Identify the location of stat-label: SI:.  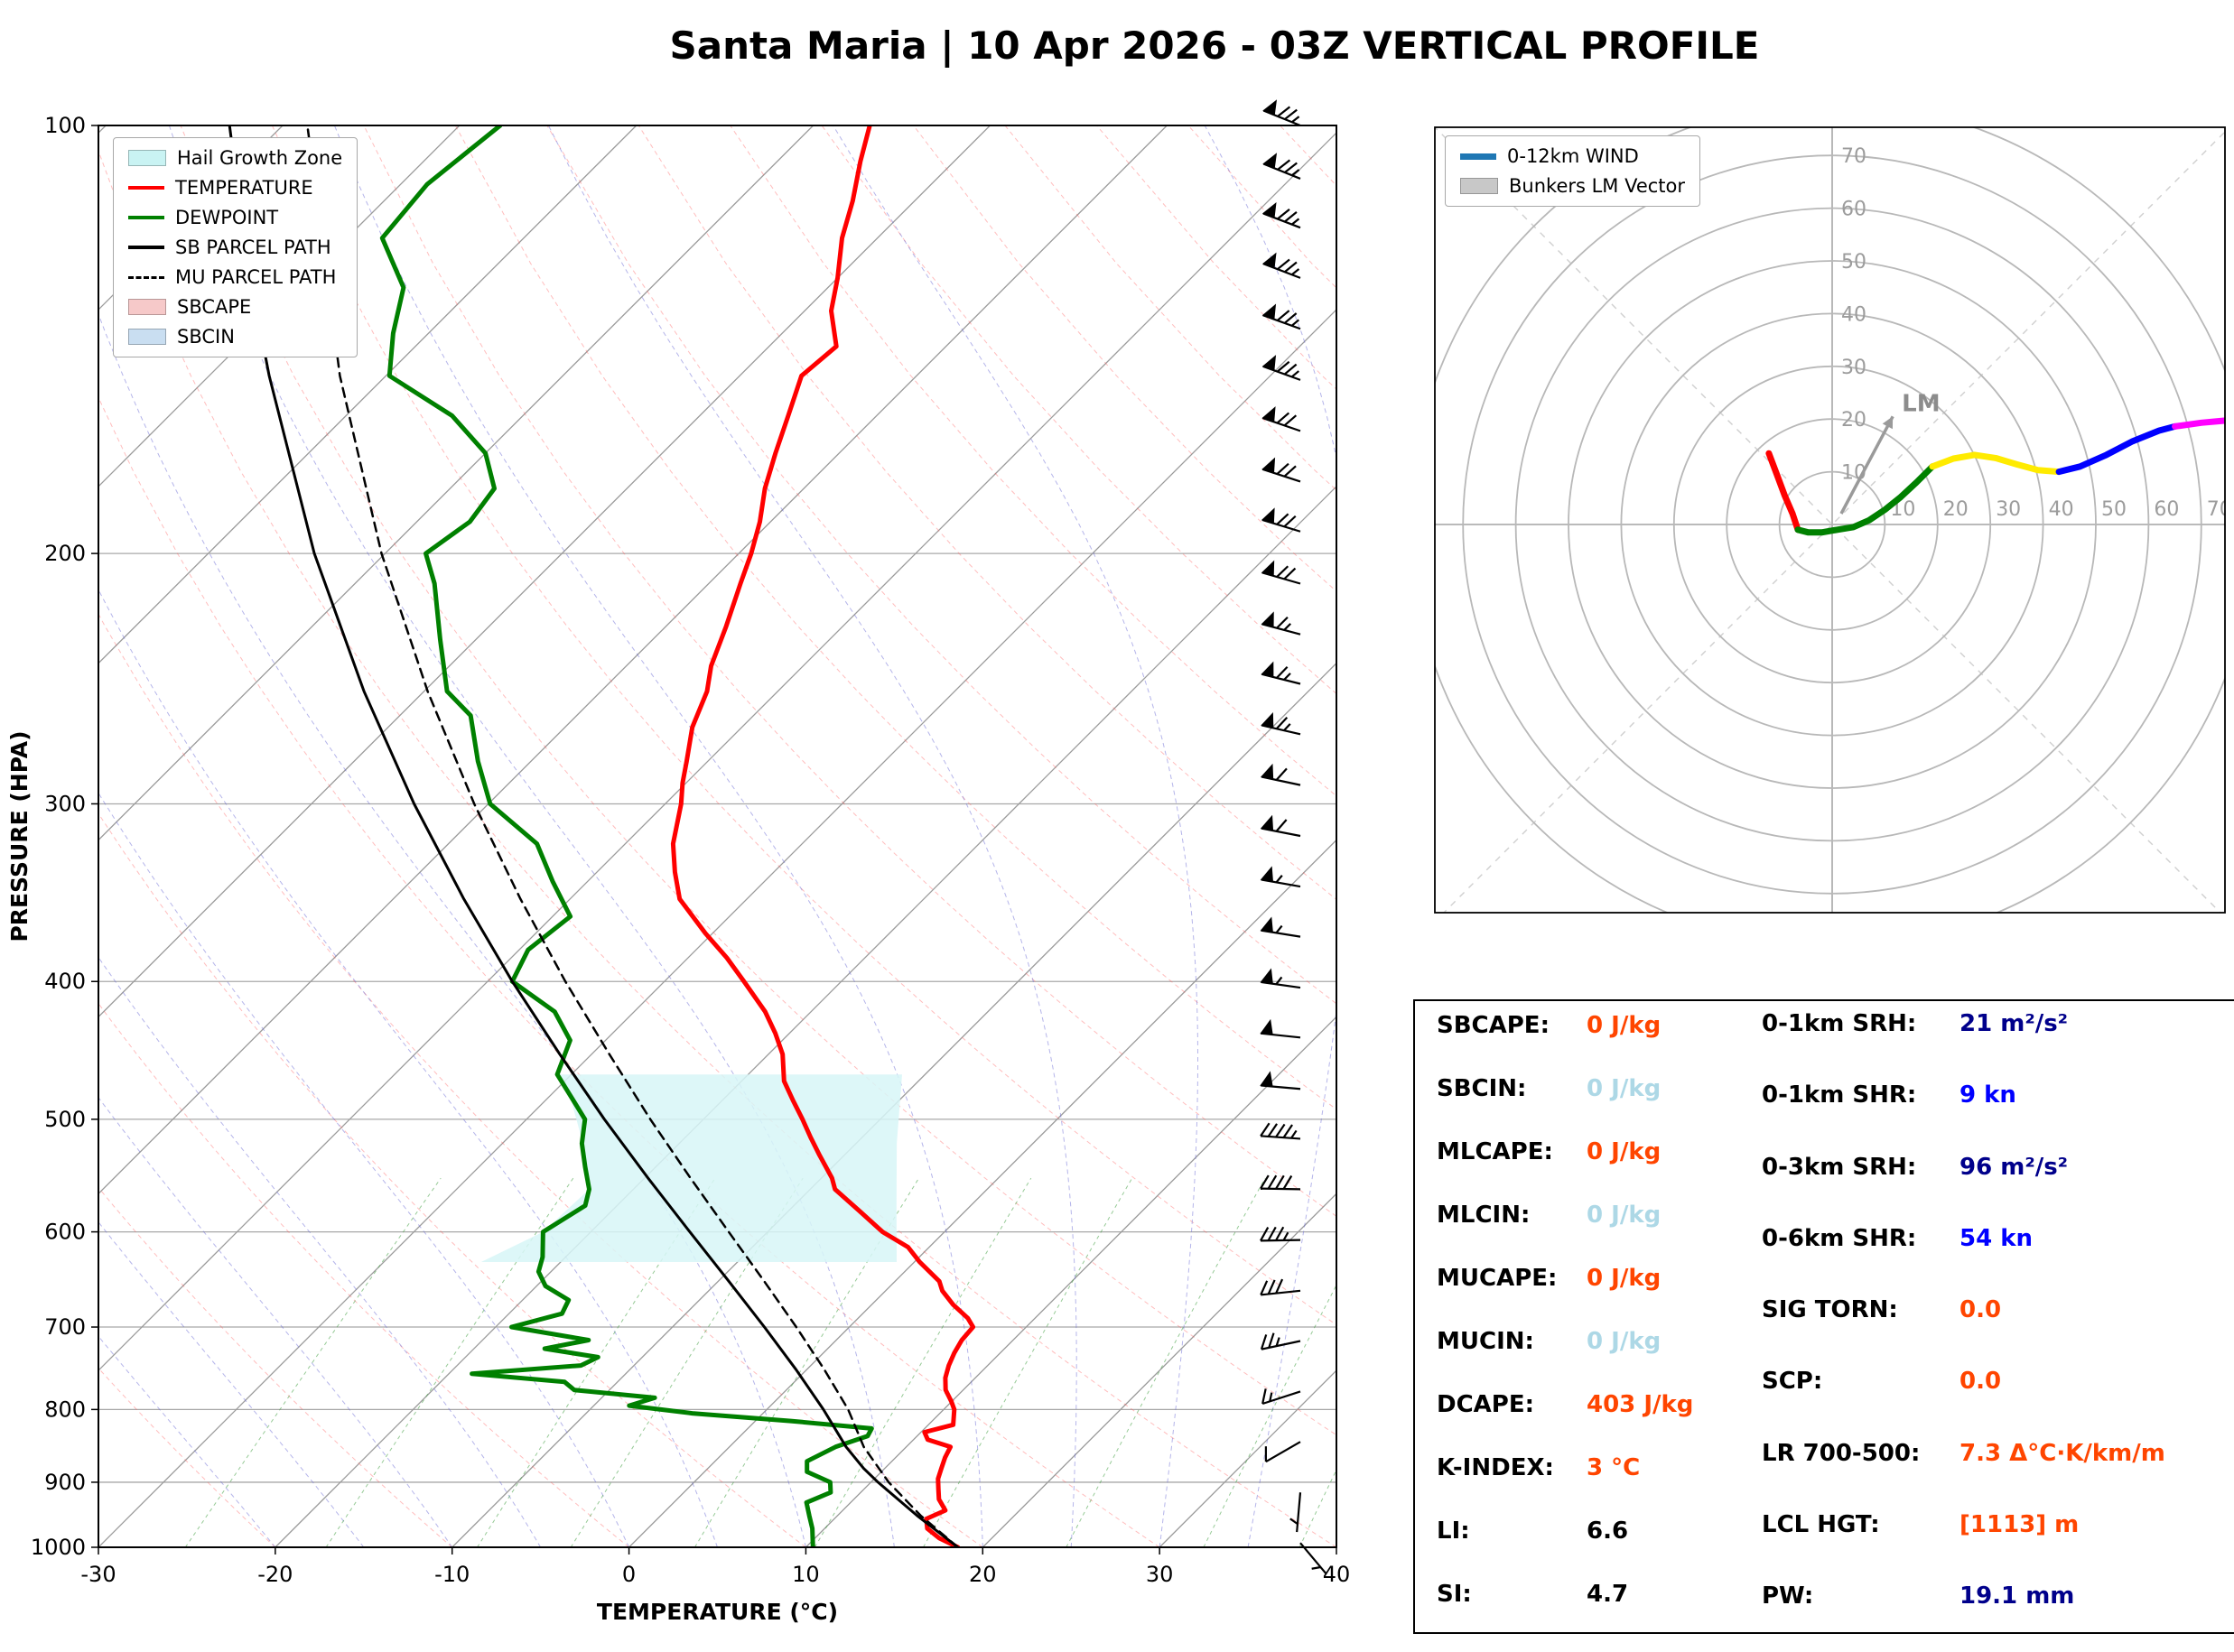
(1454, 1594).